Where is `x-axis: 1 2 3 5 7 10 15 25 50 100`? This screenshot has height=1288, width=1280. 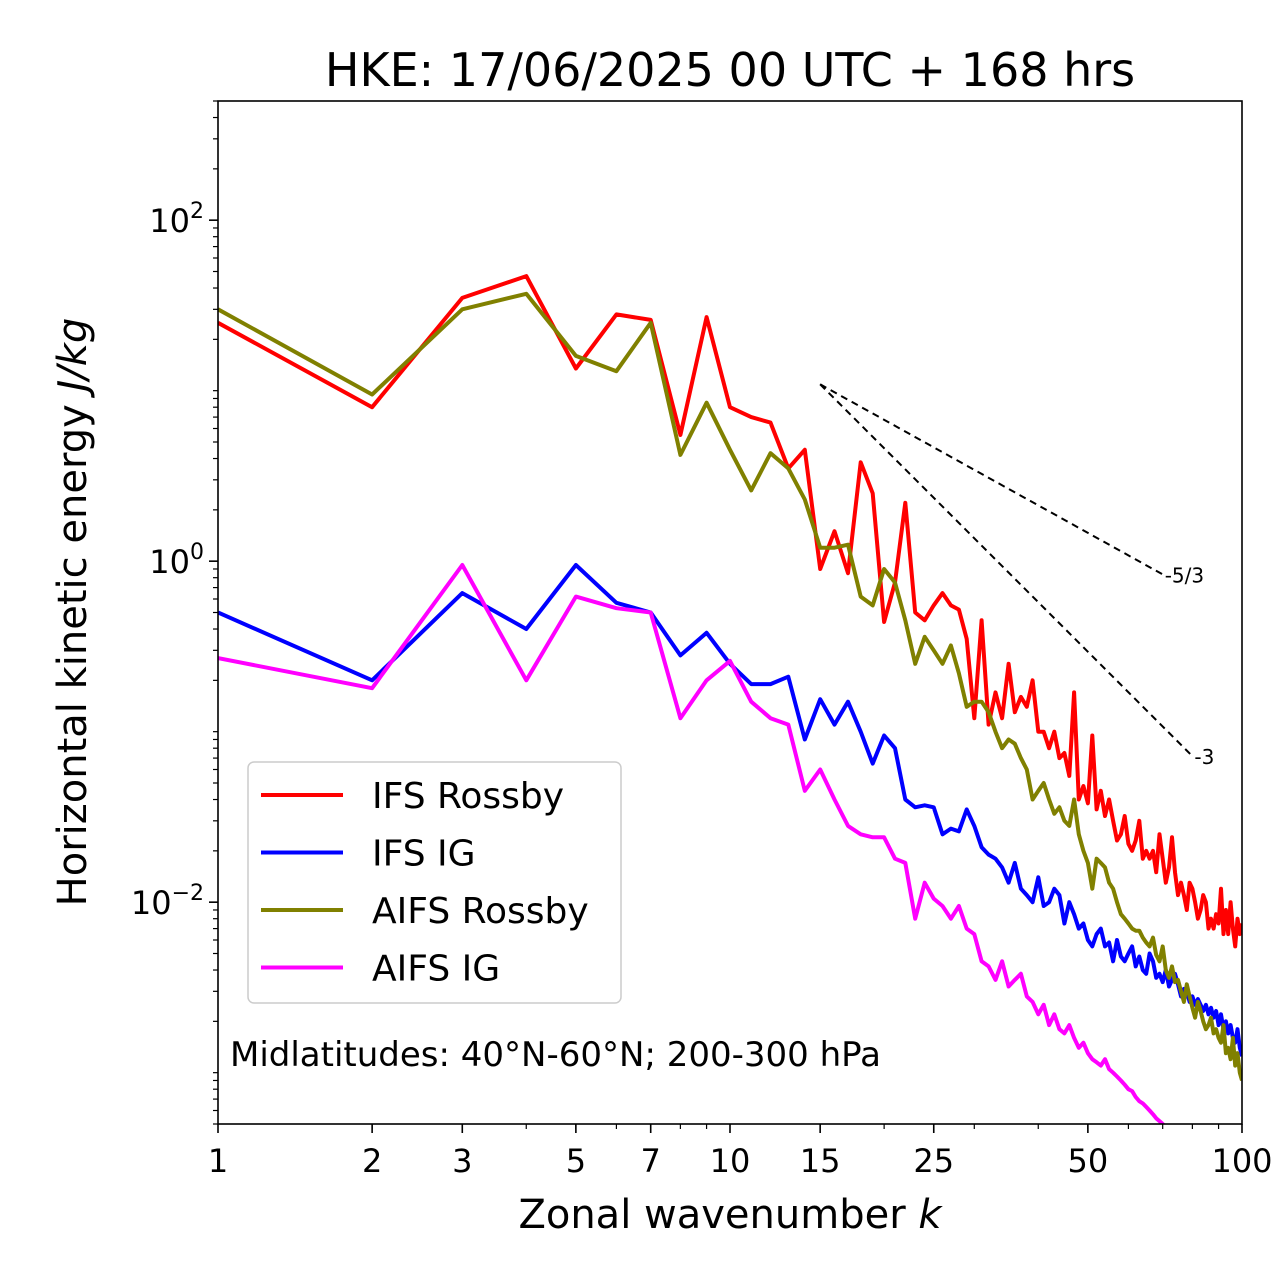
x-axis: 1 2 3 5 7 10 15 25 50 100 is located at coordinates (740, 1152).